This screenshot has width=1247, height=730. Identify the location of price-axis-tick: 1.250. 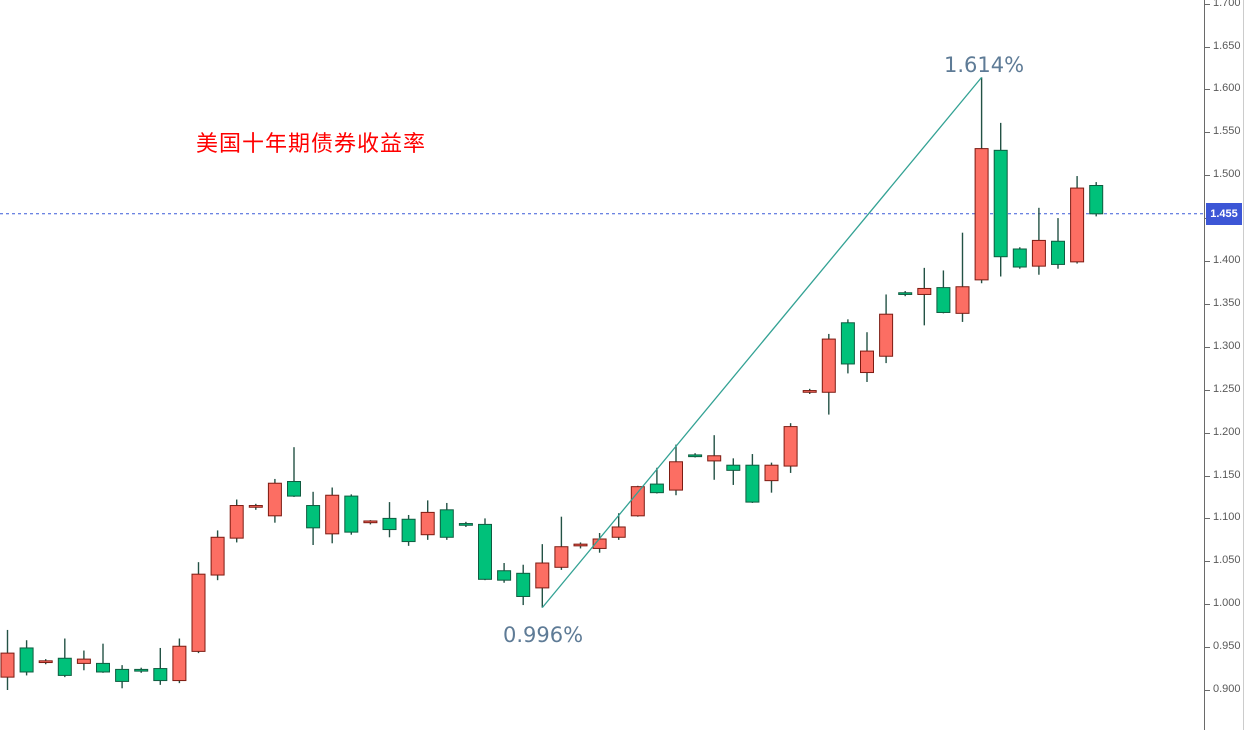
(1223, 390).